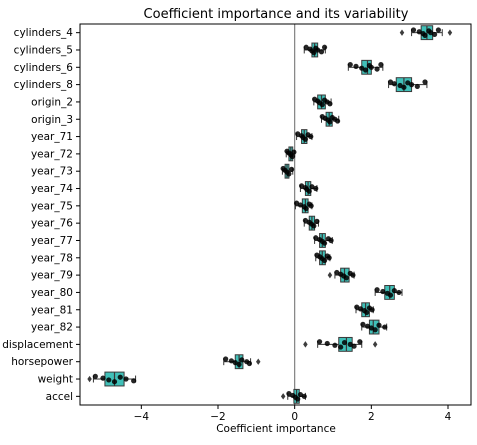  Describe the element at coordinates (43, 50) in the screenshot. I see `y-tick-label-cylinders-5: cylinders_5` at that location.